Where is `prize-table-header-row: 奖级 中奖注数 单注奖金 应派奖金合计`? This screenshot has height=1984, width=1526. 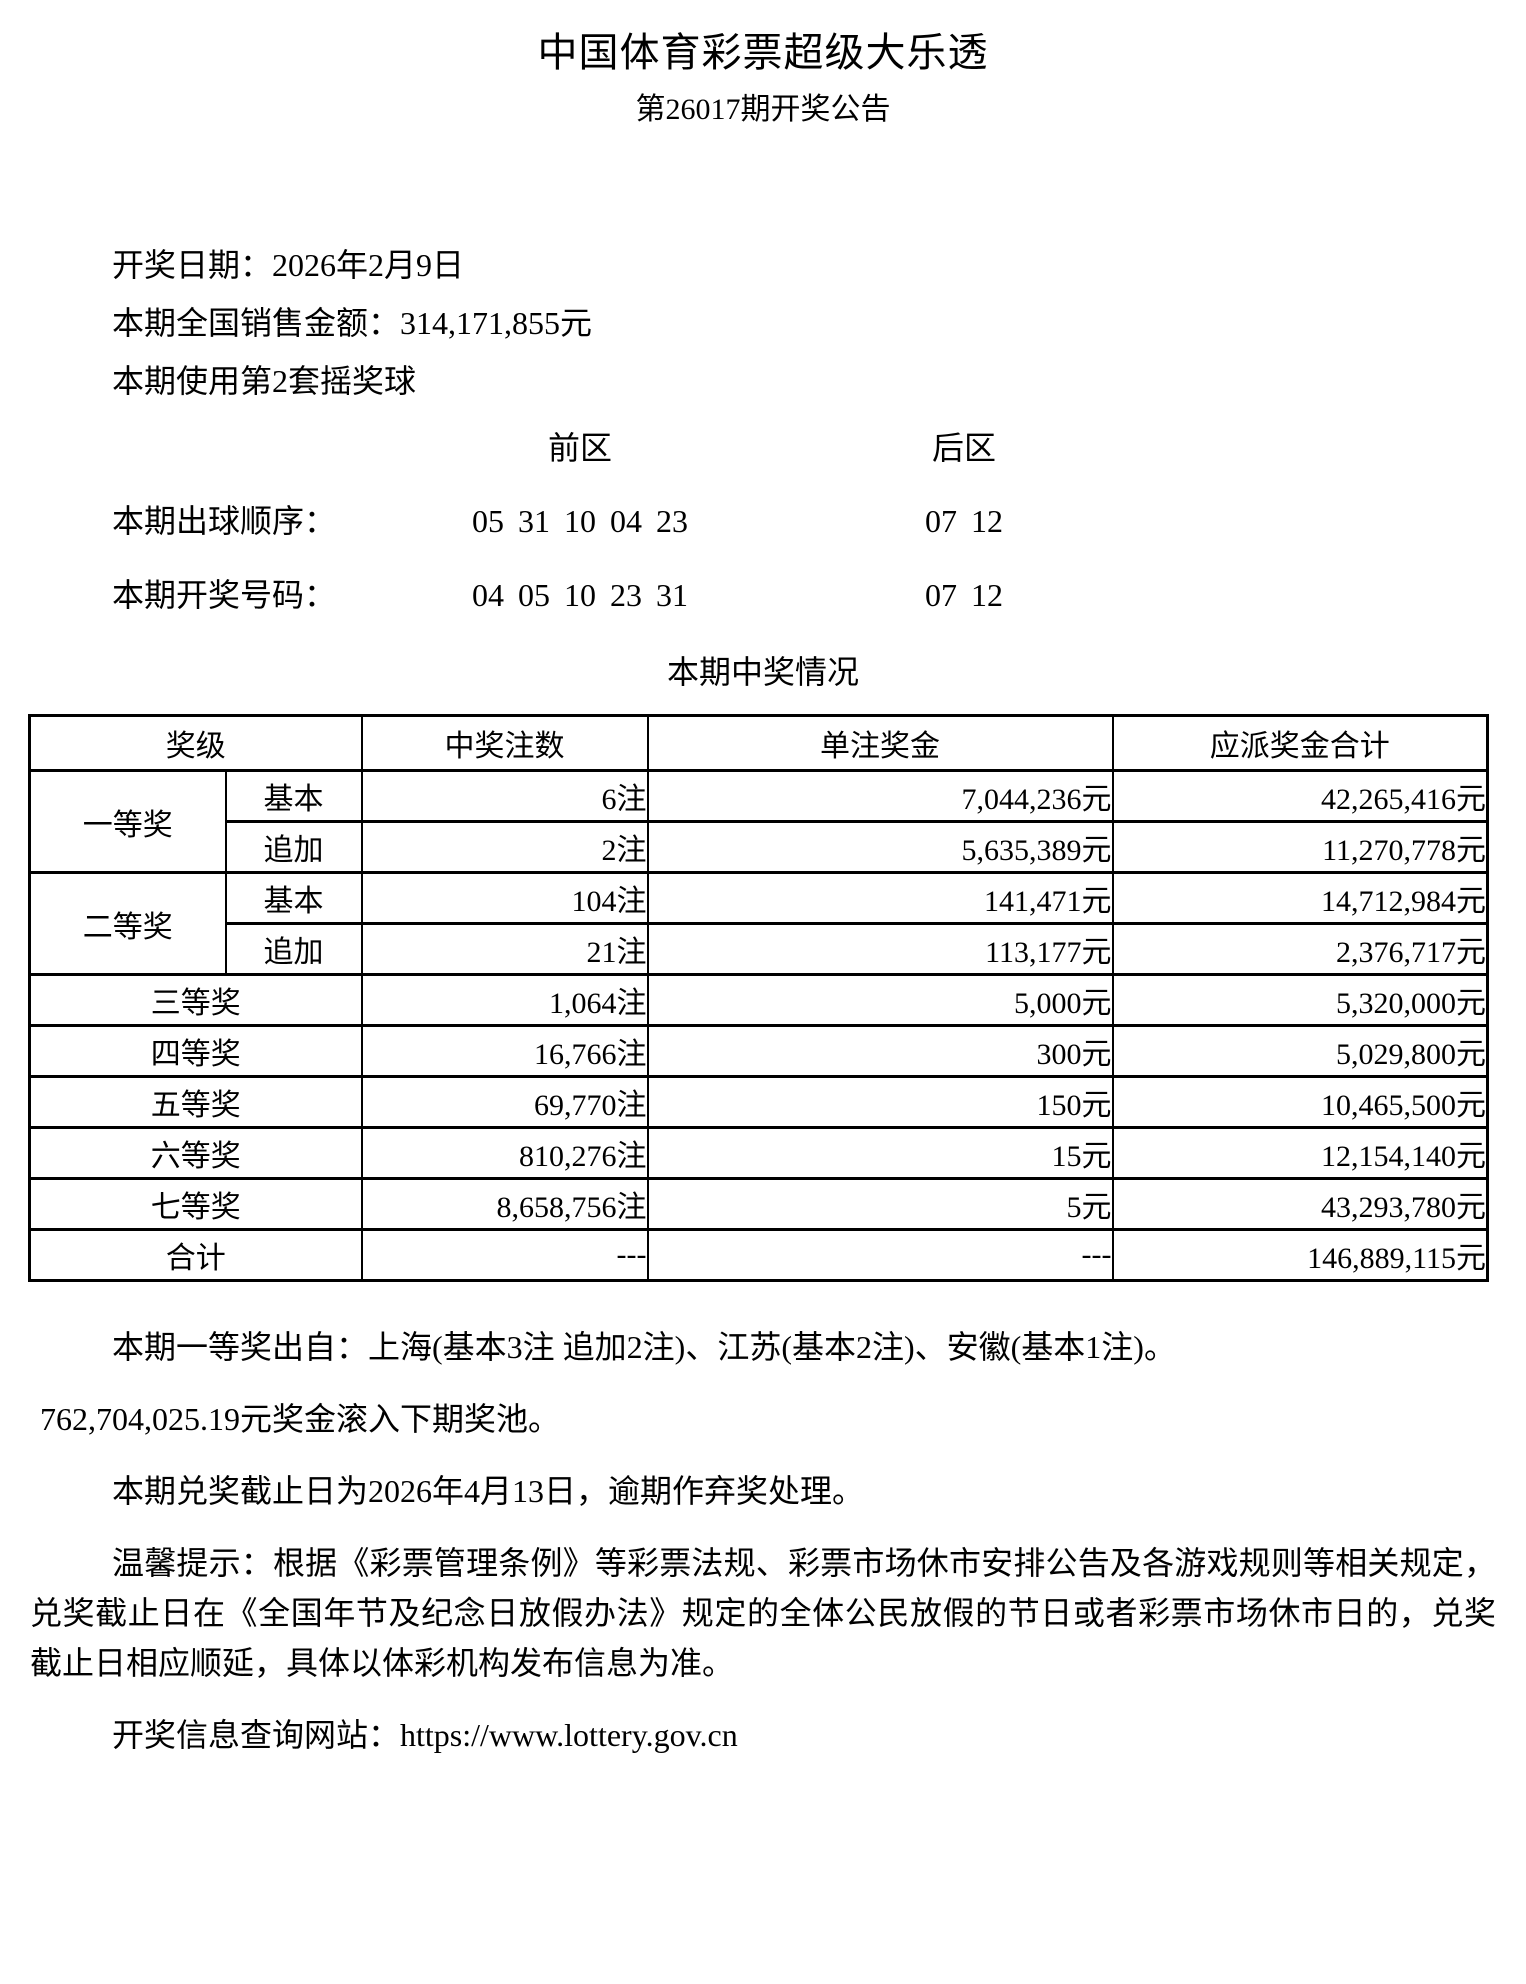
prize-table-header-row: 奖级 中奖注数 单注奖金 应派奖金合计 is located at coordinates (758, 743).